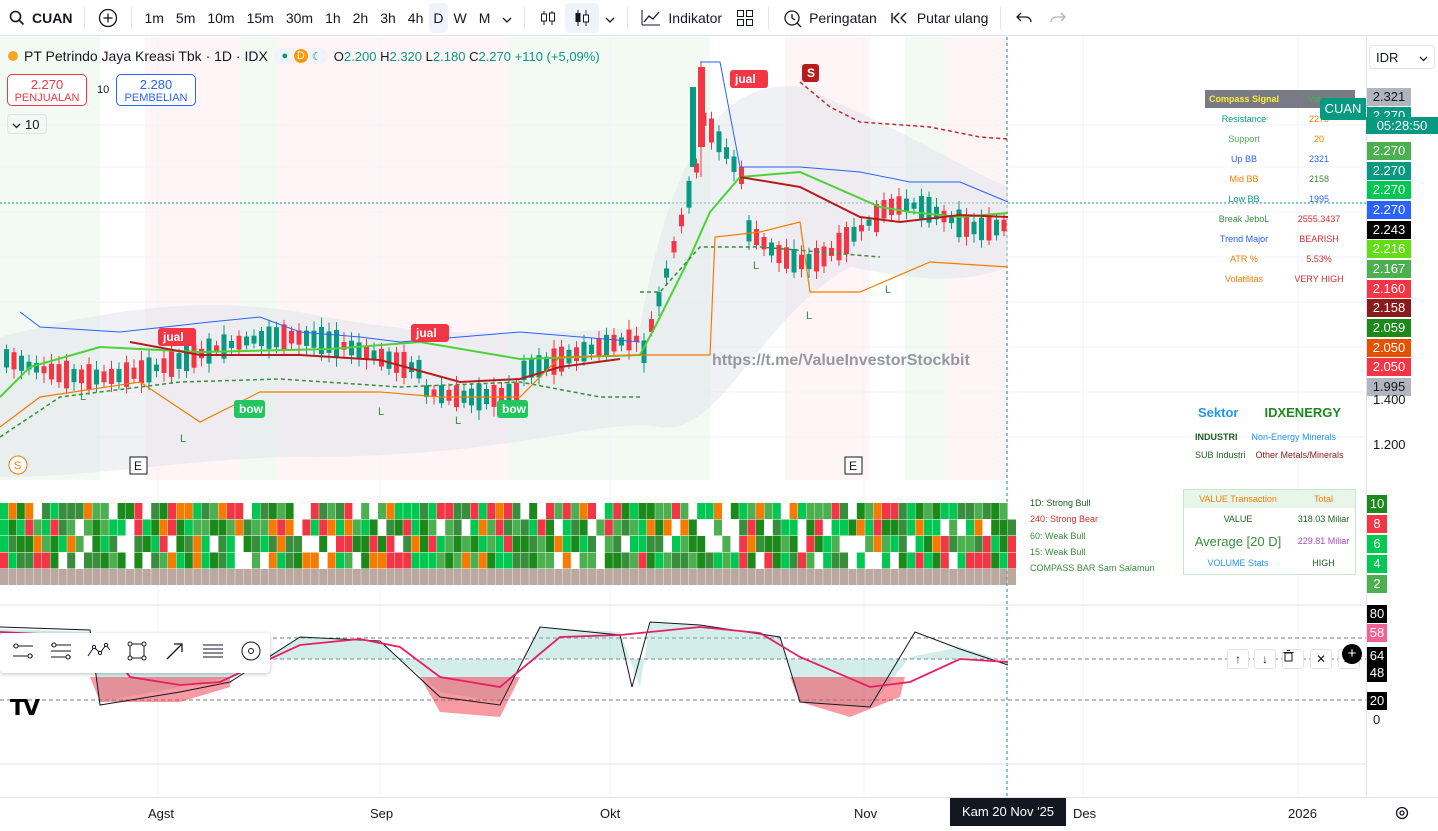 The image size is (1438, 831). What do you see at coordinates (23, 653) in the screenshot?
I see `trend-line-tool` at bounding box center [23, 653].